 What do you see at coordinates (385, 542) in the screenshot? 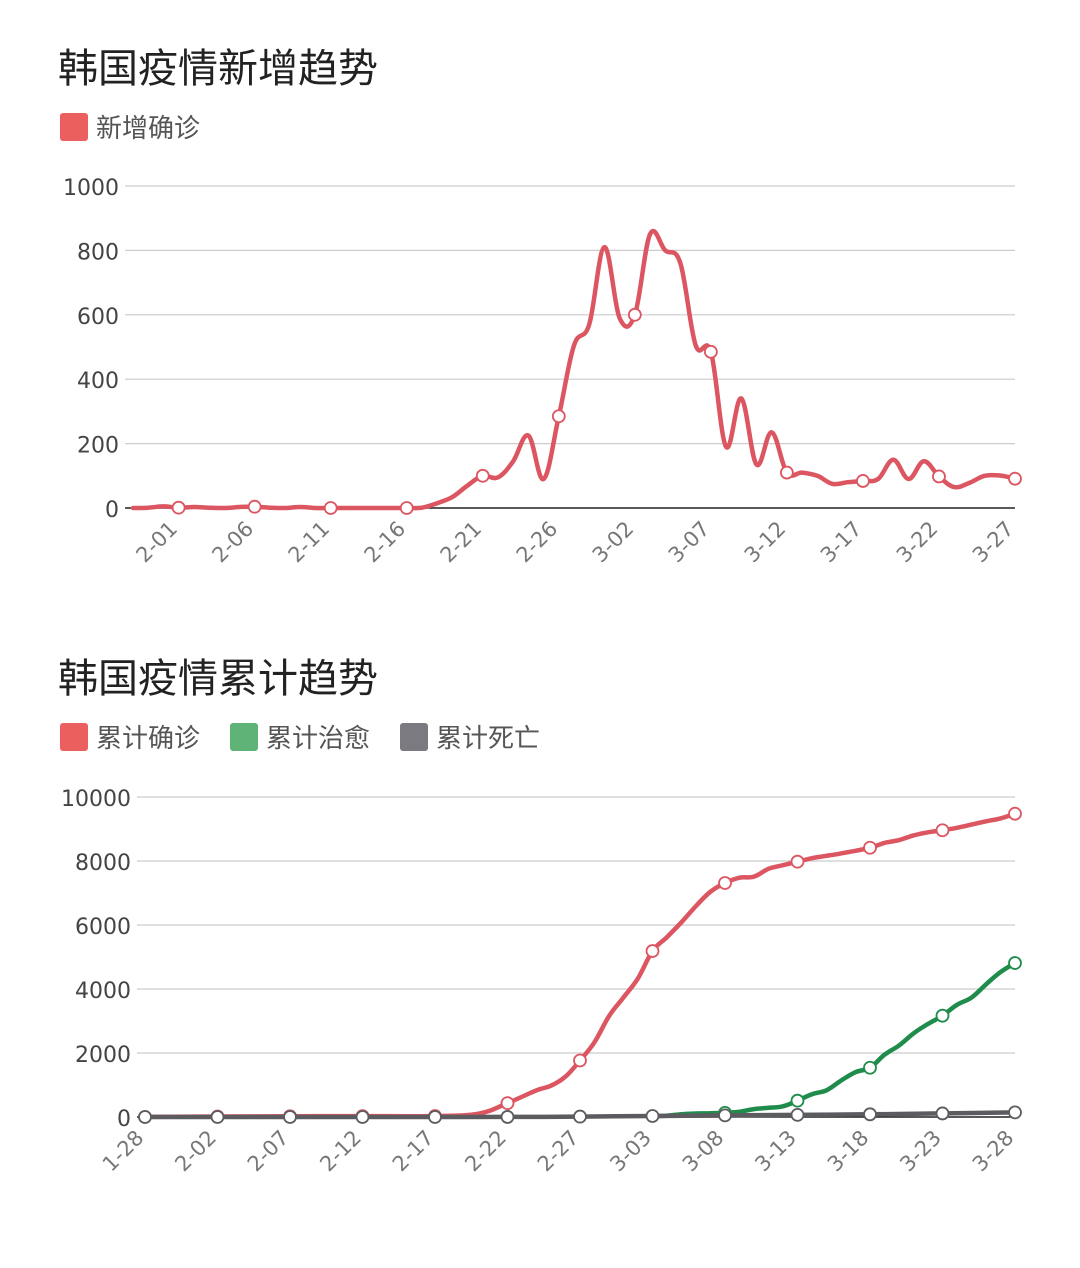
I see `x-tick-label: 2-16` at bounding box center [385, 542].